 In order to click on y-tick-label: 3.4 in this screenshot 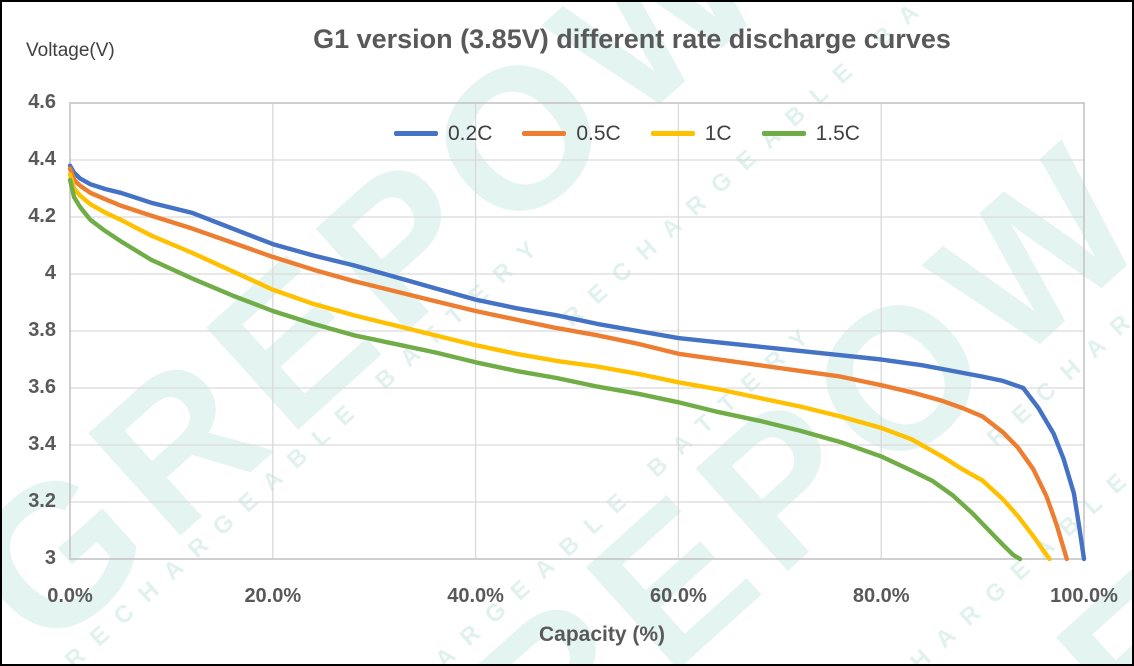, I will do `click(42, 444)`.